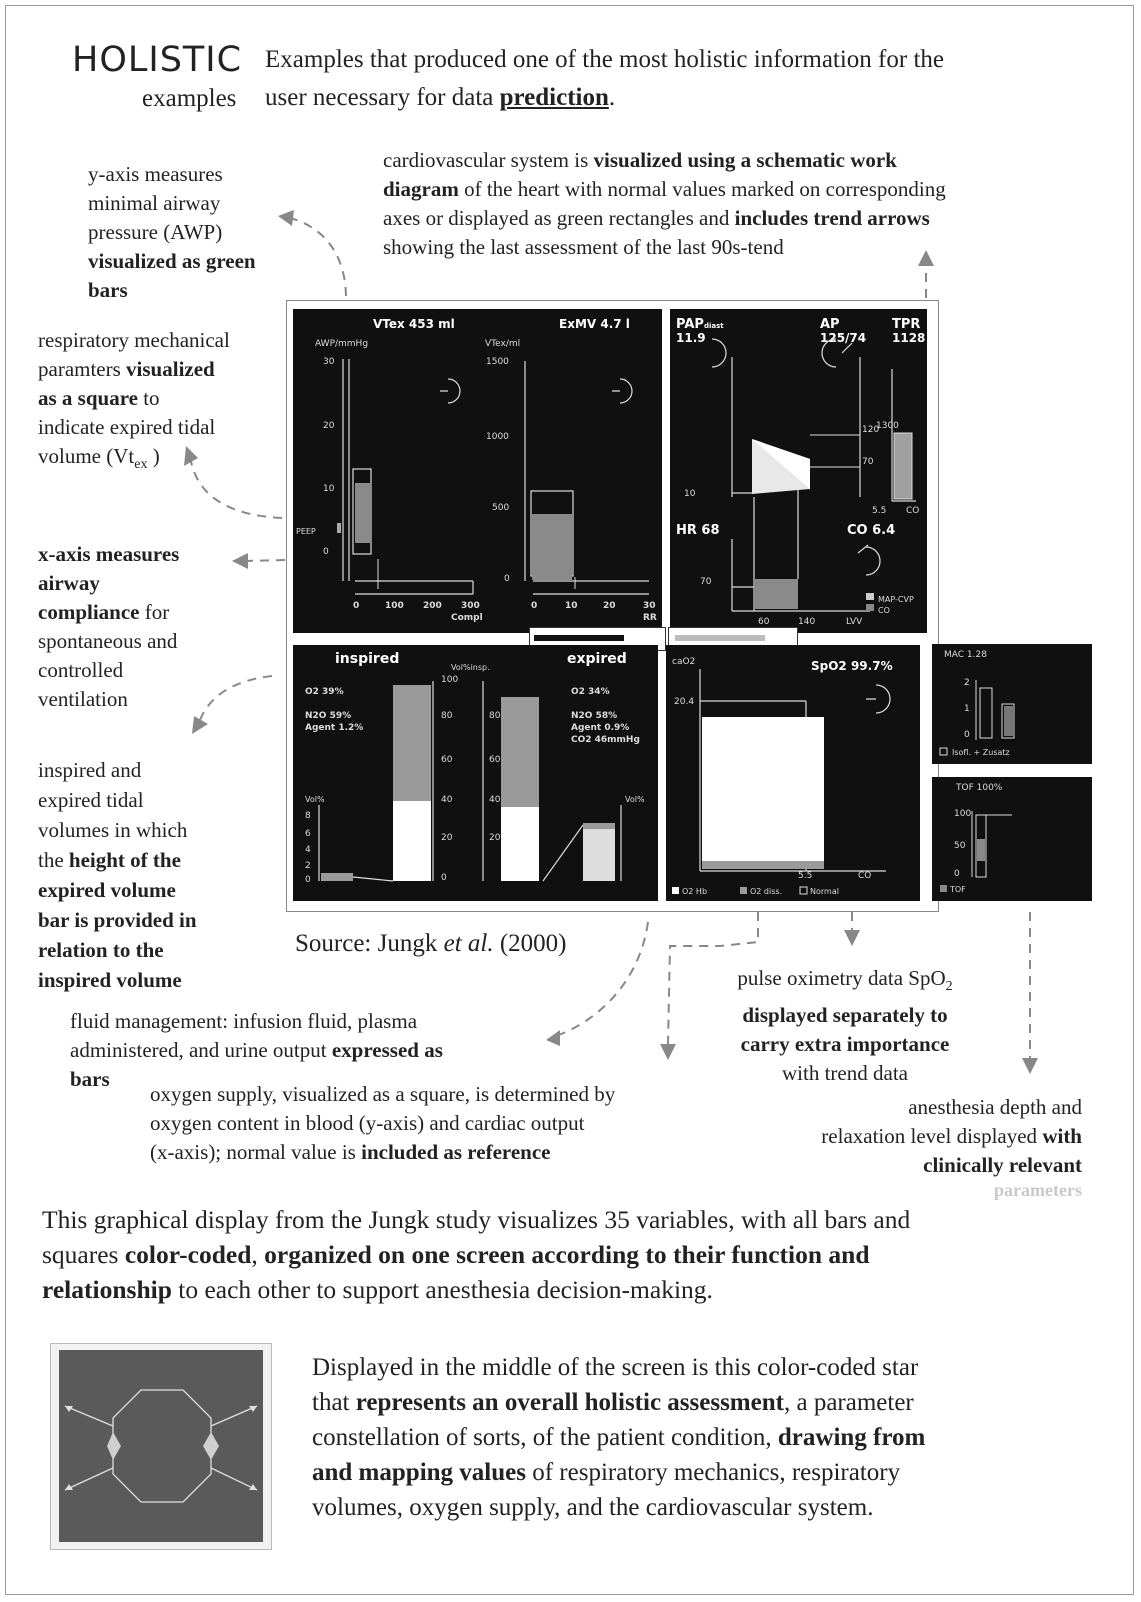 The image size is (1141, 1602). Describe the element at coordinates (976, 851) in the screenshot. I see `tof-graphics` at that location.